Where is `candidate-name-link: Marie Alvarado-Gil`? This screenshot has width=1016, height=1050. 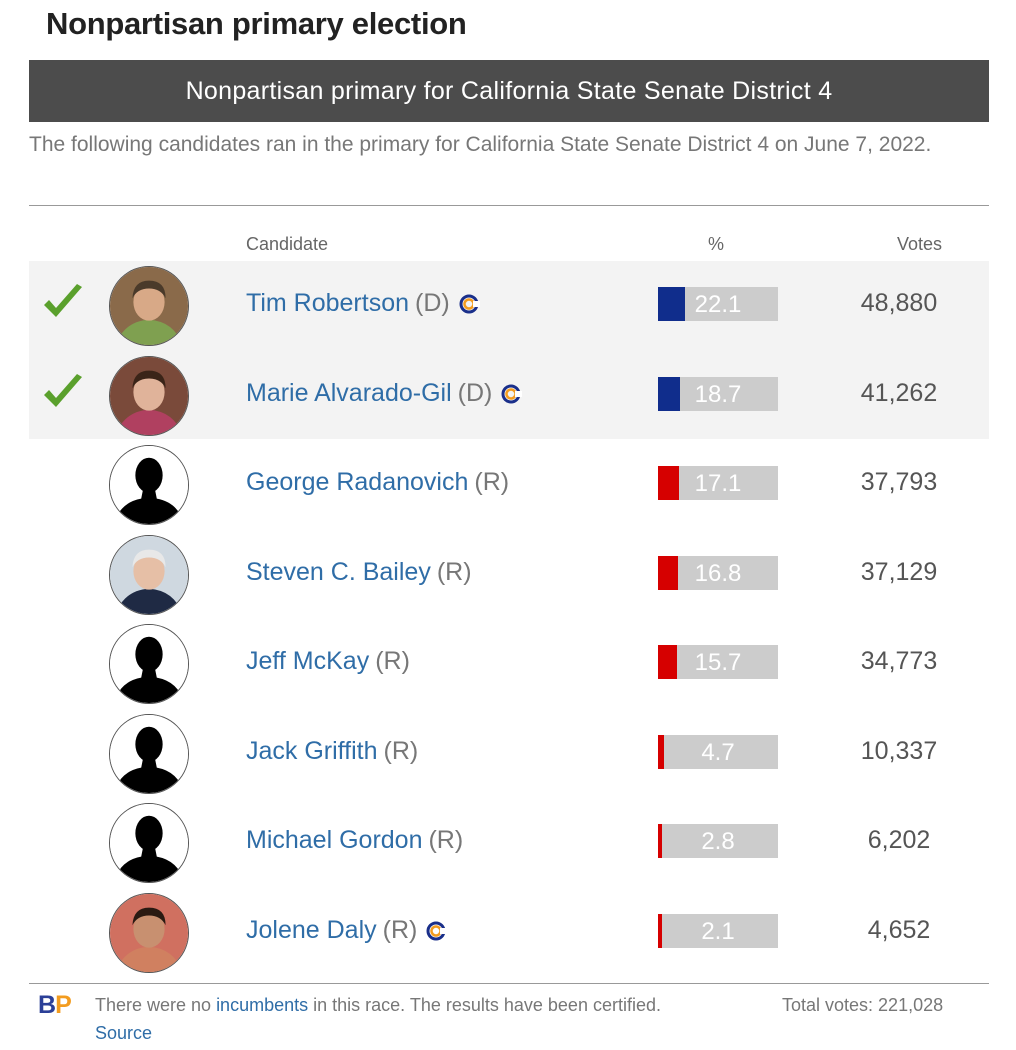
candidate-name-link: Marie Alvarado-Gil is located at coordinates (349, 393).